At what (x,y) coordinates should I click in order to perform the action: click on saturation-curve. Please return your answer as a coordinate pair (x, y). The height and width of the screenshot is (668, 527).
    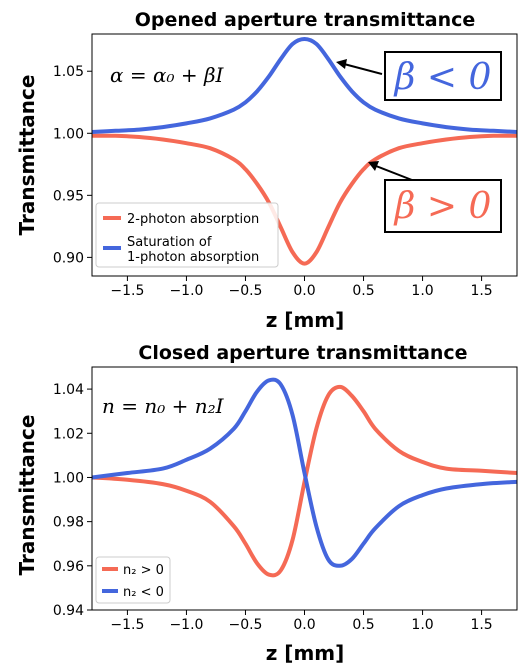
    Looking at the image, I should click on (304, 85).